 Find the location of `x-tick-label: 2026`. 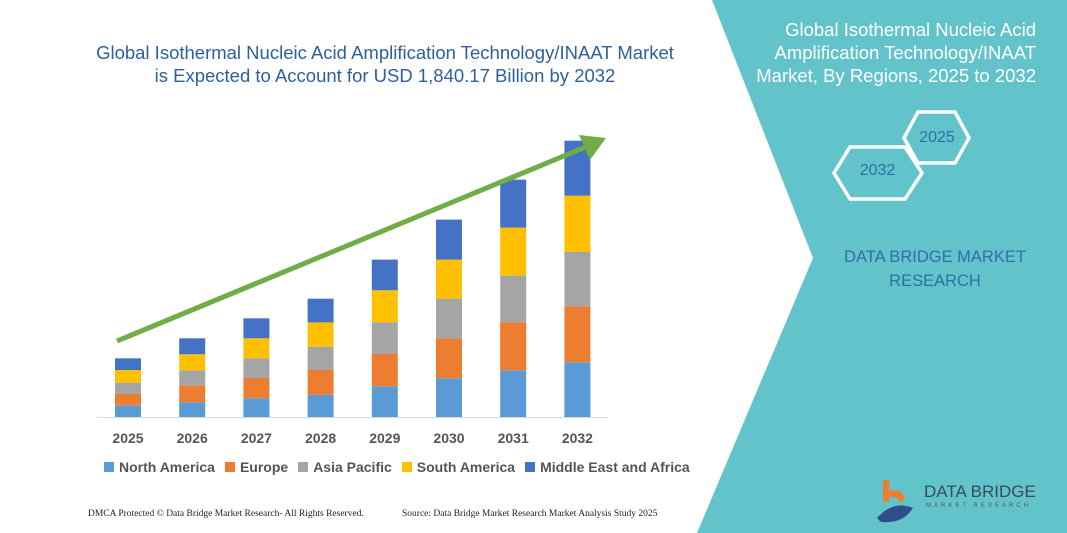

x-tick-label: 2026 is located at coordinates (192, 438).